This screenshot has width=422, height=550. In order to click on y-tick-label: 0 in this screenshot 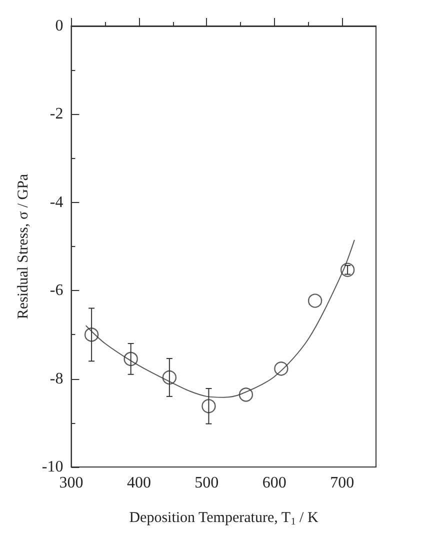, I will do `click(59, 26)`.